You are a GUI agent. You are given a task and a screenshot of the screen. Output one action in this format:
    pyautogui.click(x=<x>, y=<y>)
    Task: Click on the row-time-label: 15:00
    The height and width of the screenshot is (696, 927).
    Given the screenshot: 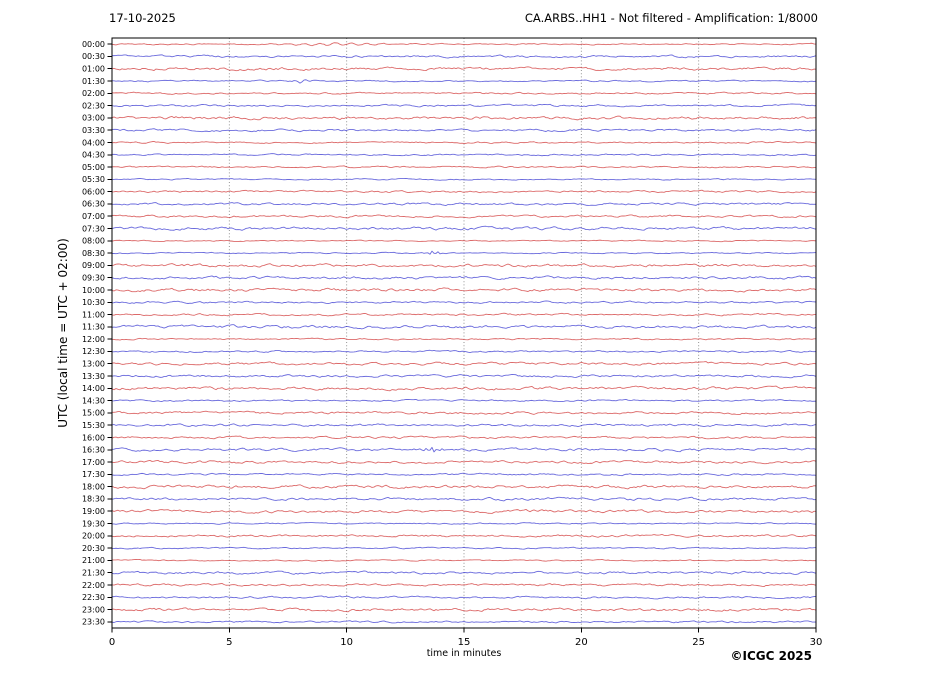 What is the action you would take?
    pyautogui.click(x=93, y=413)
    